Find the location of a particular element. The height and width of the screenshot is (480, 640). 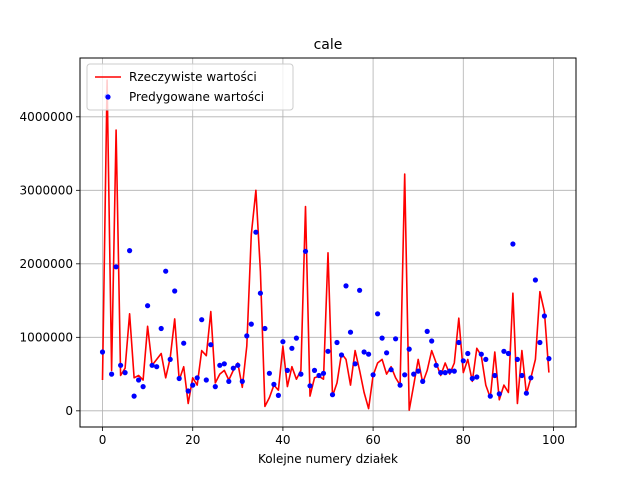

y-tick-label: 0 is located at coordinates (69, 411).